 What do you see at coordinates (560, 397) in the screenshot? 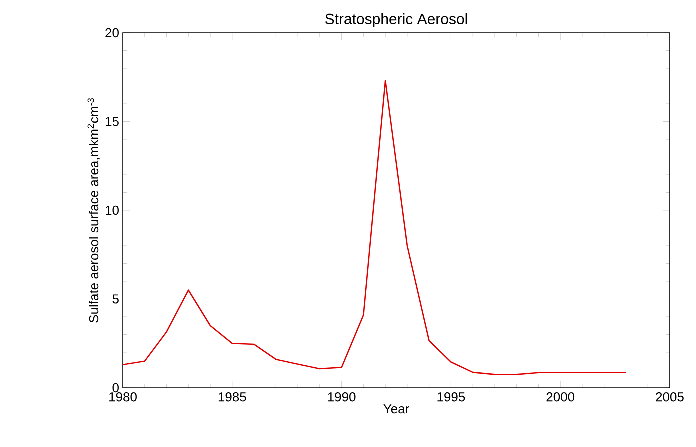
I see `x-tick-label: 2000` at bounding box center [560, 397].